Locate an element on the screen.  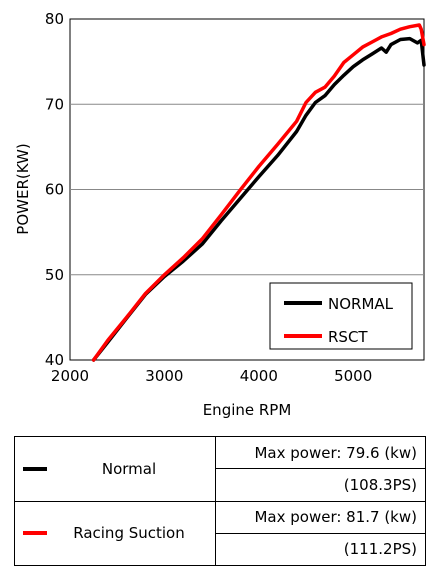
table-row: (111.2PS) is located at coordinates (220, 549).